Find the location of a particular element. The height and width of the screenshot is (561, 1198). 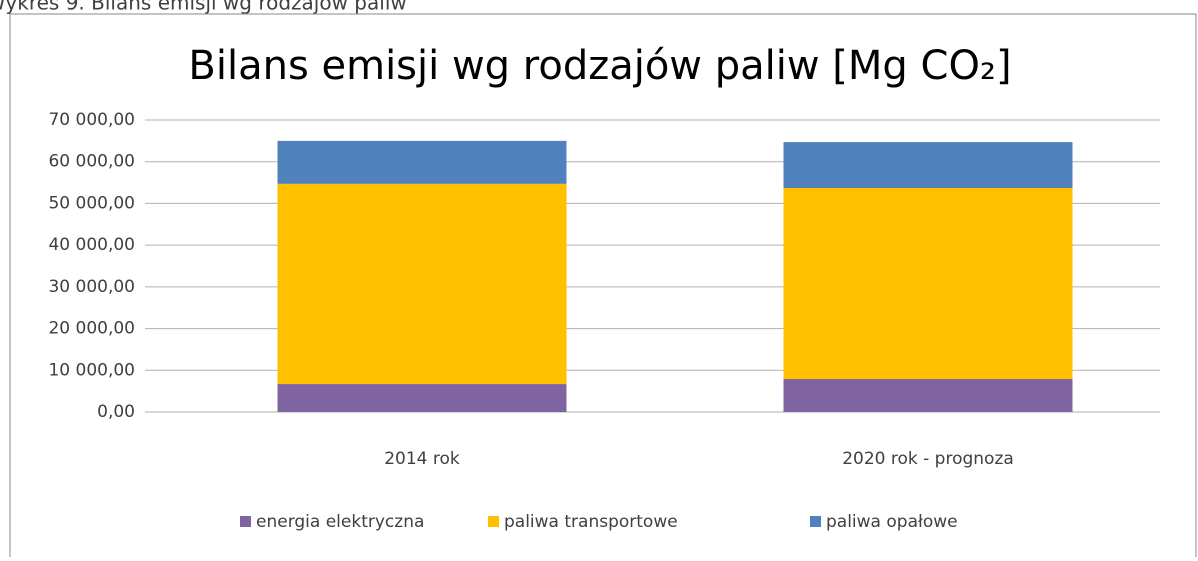

y-tick-label: 0,00 is located at coordinates (116, 412).